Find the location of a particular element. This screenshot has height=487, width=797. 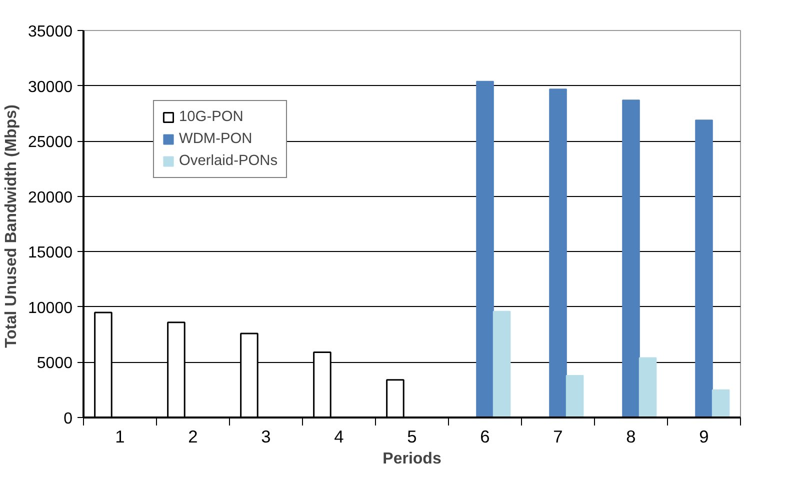

y-tick-label: 20000 is located at coordinates (50, 197).